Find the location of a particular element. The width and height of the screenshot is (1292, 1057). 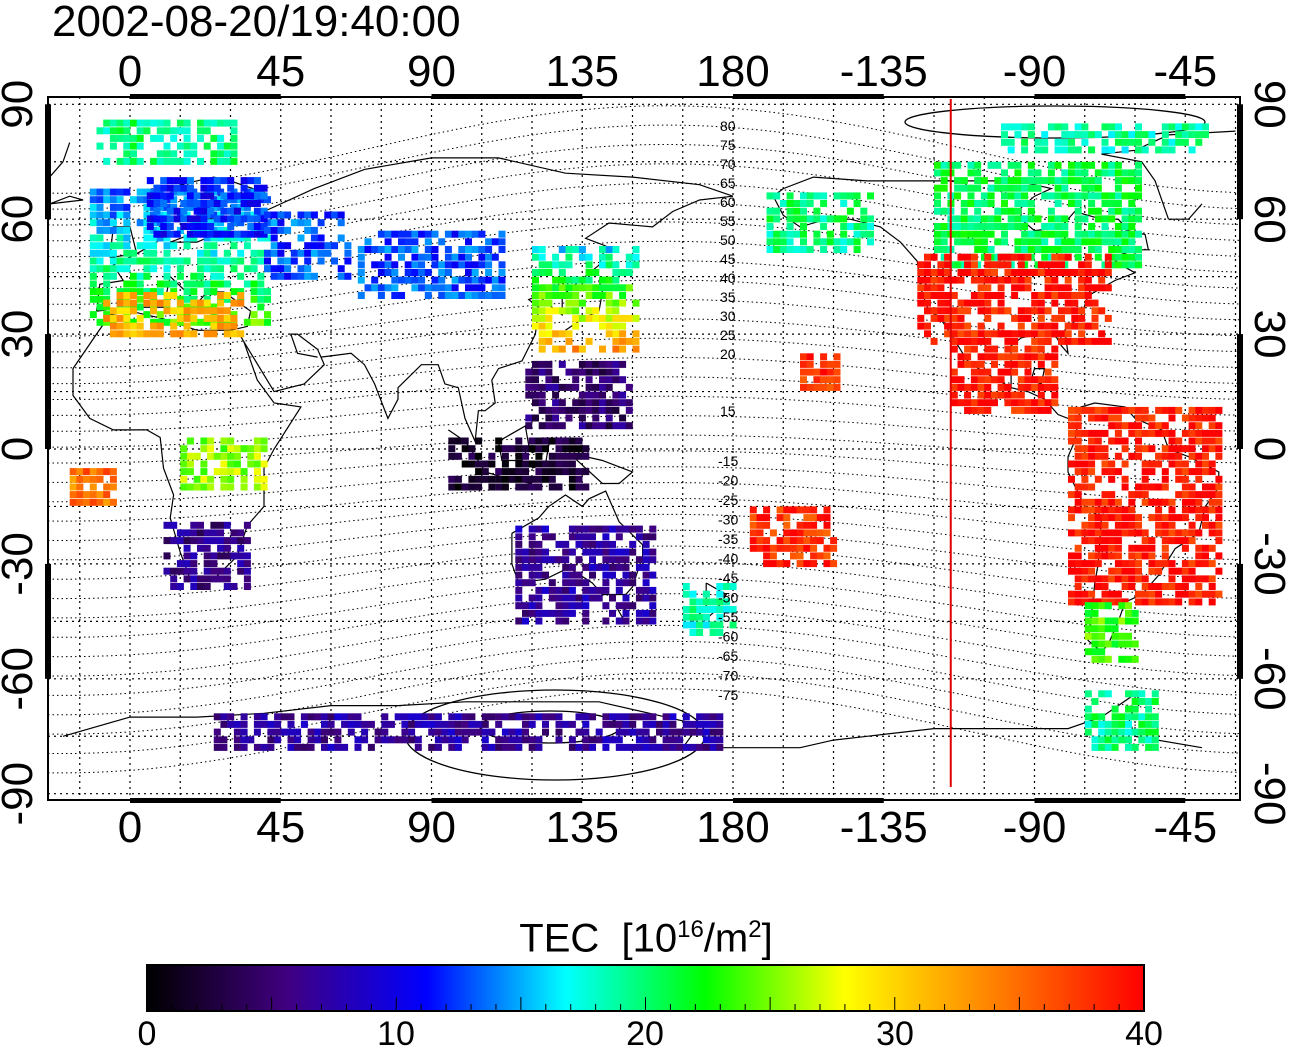

mlat-contour is located at coordinates (644, 537).